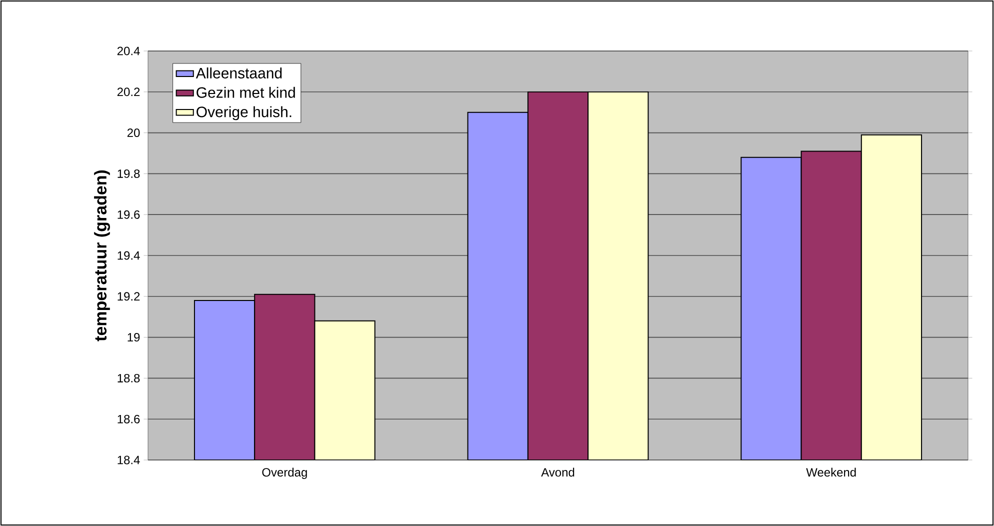 This screenshot has width=994, height=526. I want to click on y-tick-label: 19.4, so click(129, 255).